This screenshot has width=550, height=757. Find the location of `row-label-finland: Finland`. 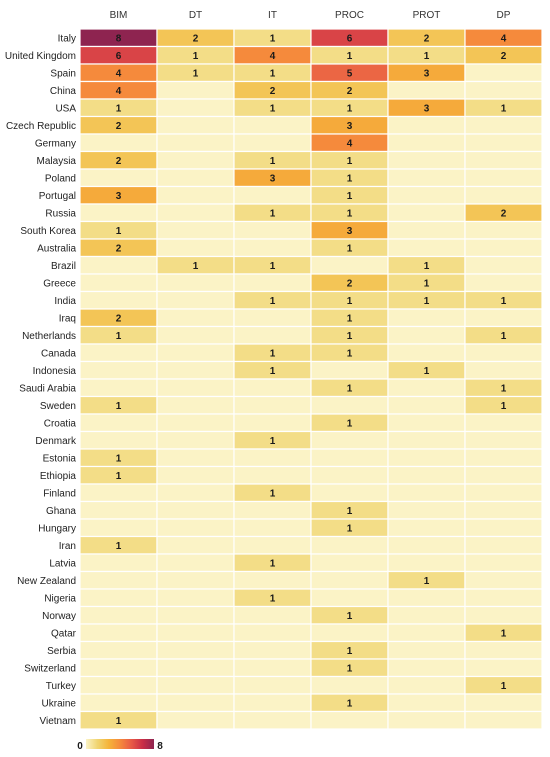

row-label-finland: Finland is located at coordinates (59, 493).